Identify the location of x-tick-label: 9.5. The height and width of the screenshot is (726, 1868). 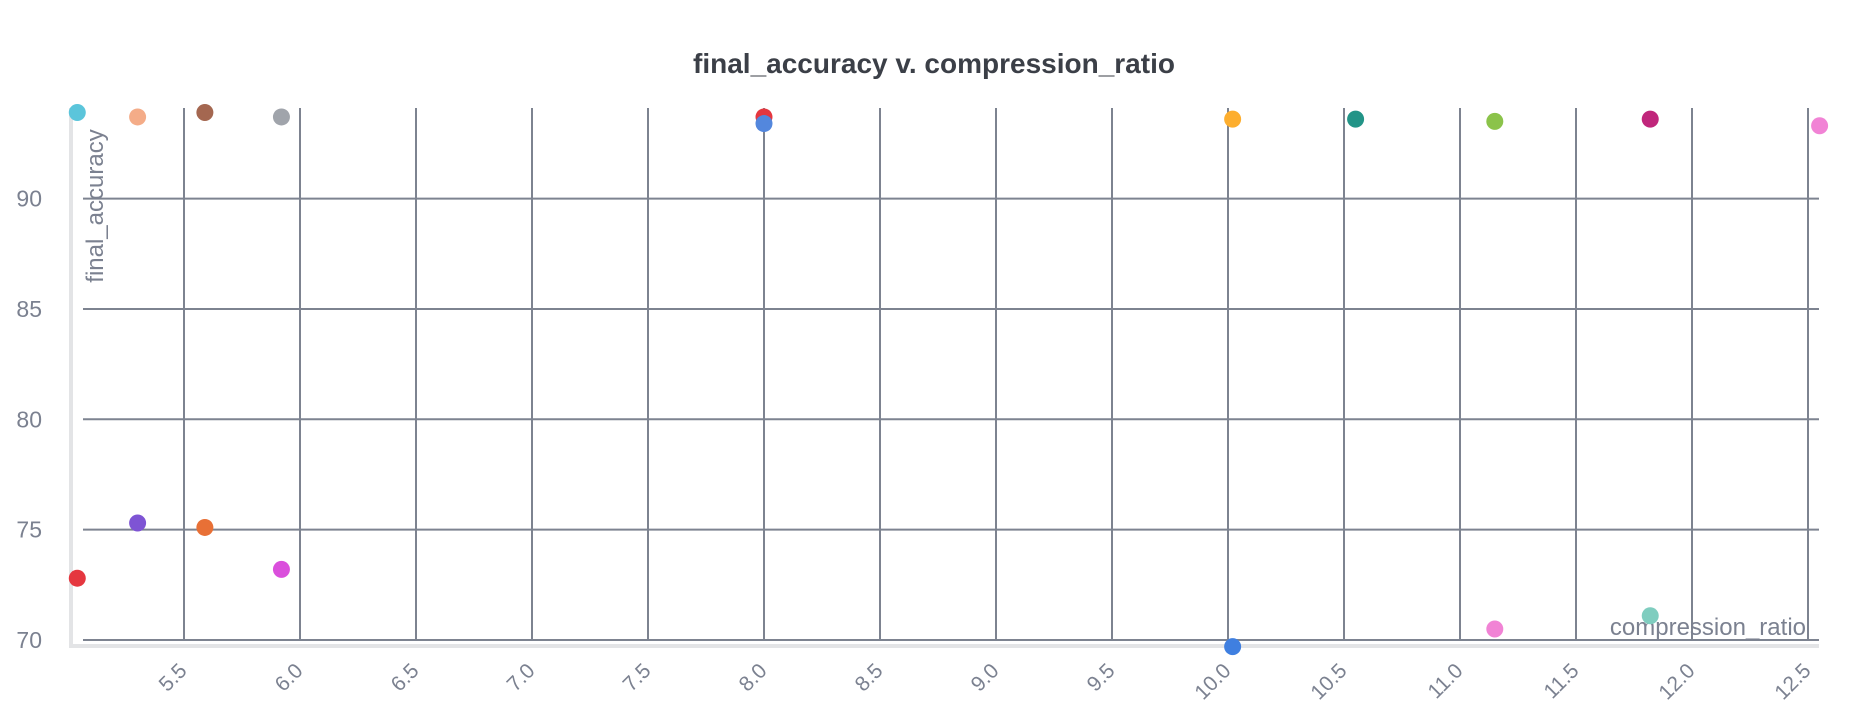
(1101, 677).